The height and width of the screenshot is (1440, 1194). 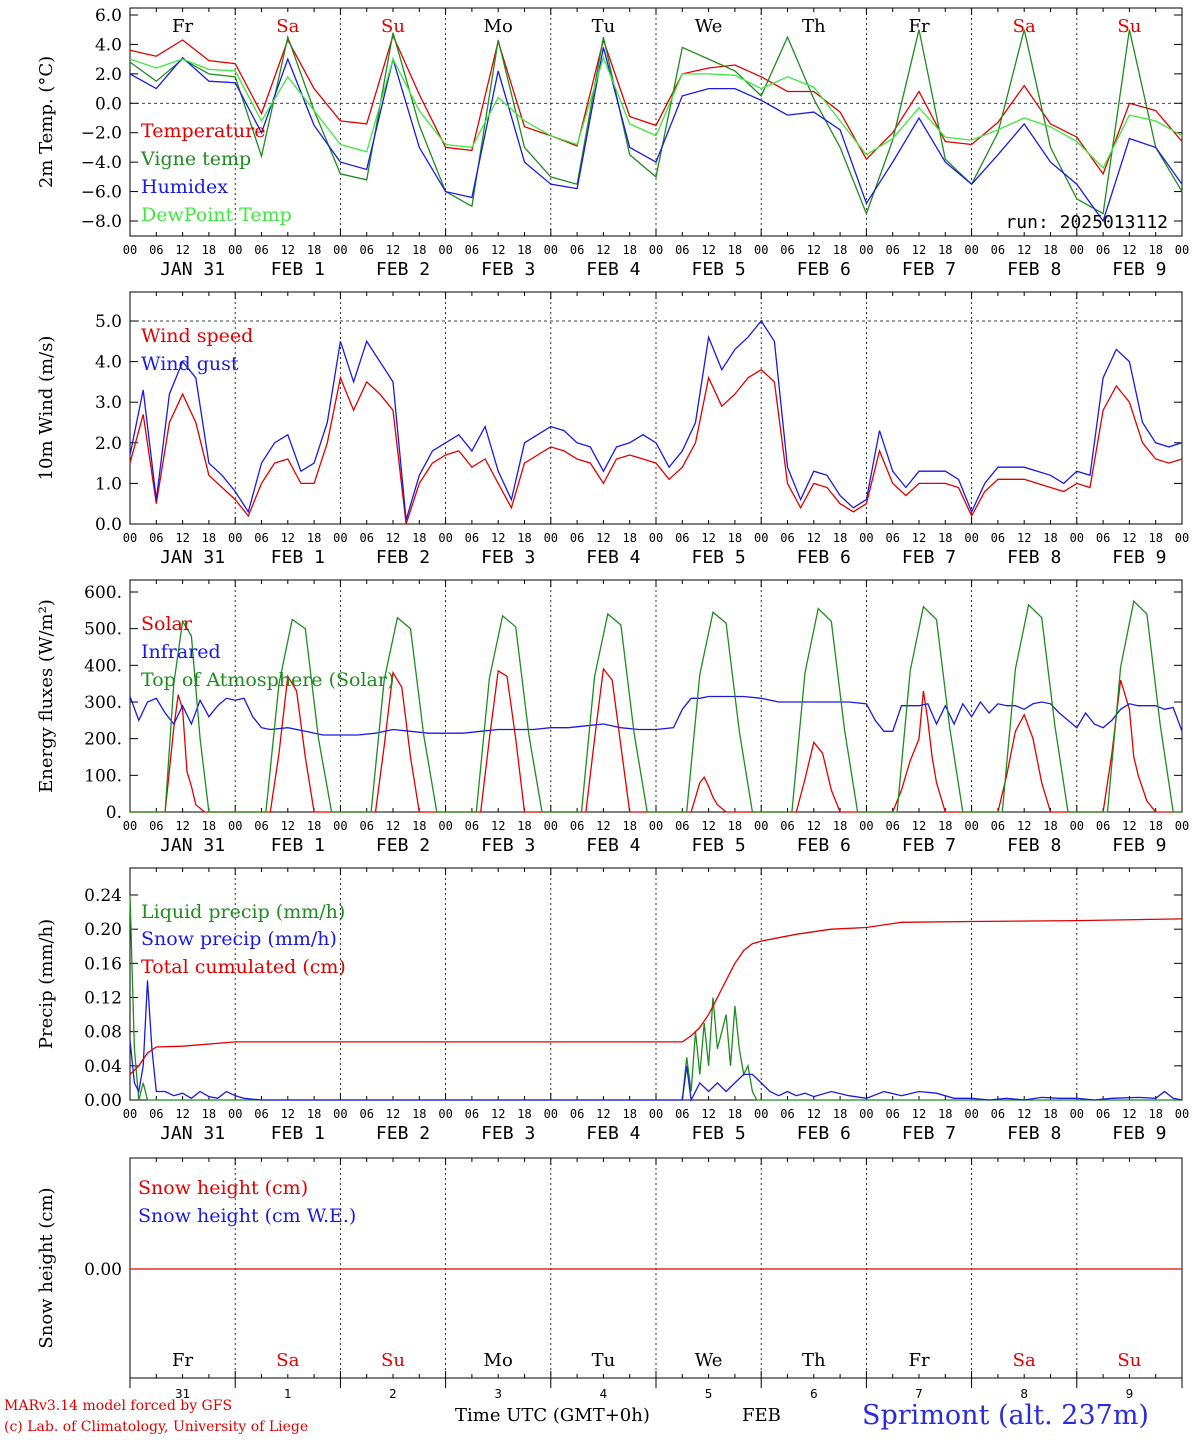 I want to click on date-label: FEB 3, so click(x=508, y=845).